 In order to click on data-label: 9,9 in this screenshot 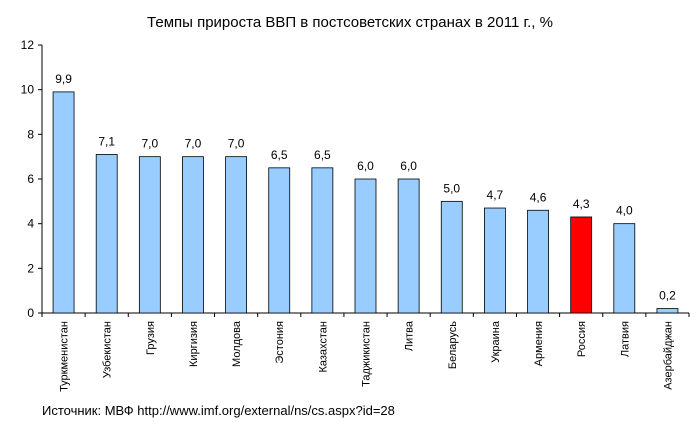, I will do `click(63, 79)`.